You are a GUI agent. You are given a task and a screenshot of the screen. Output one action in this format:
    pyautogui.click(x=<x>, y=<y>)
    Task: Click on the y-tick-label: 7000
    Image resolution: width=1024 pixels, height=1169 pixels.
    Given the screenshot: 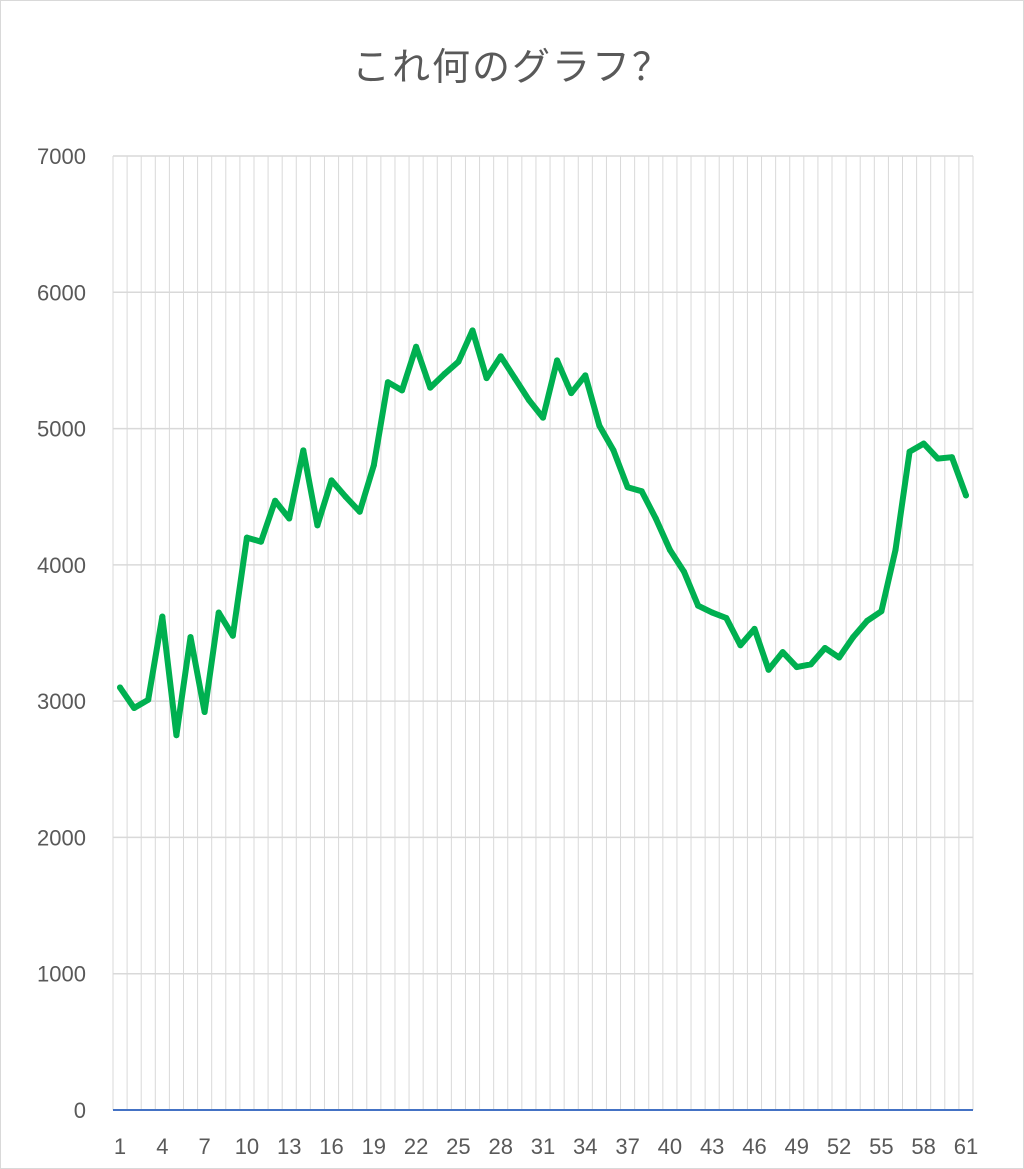 What is the action you would take?
    pyautogui.click(x=61, y=156)
    